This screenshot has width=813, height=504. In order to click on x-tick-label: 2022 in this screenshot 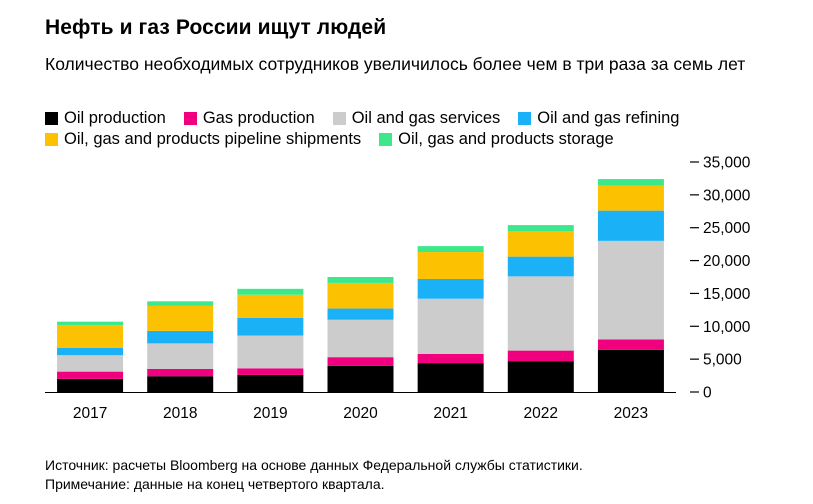, I will do `click(541, 413)`.